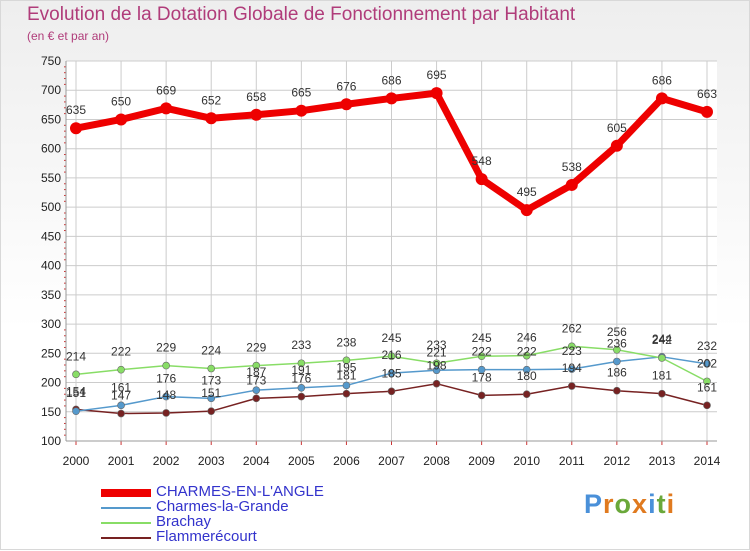 The image size is (750, 551). What do you see at coordinates (121, 461) in the screenshot?
I see `x-tick-label: 2001` at bounding box center [121, 461].